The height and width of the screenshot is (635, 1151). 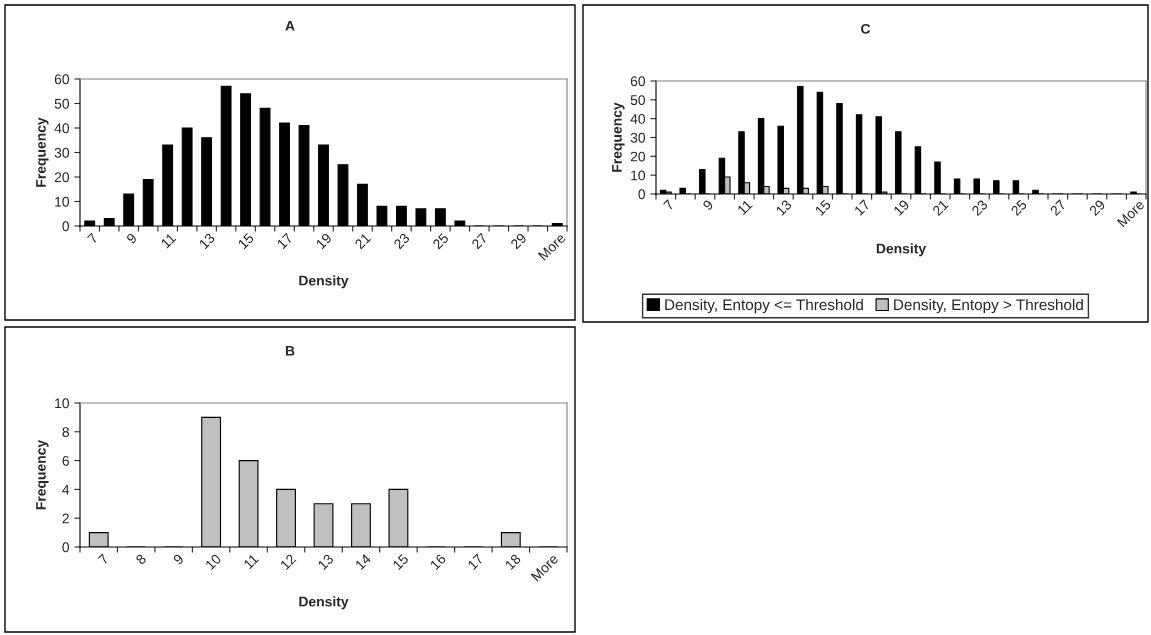 What do you see at coordinates (288, 562) in the screenshot?
I see `x-tick-label: 12` at bounding box center [288, 562].